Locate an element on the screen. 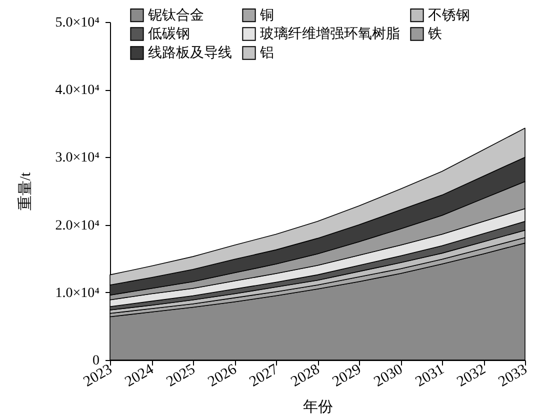 This screenshot has width=544, height=419. y-axis-title: 重量/t is located at coordinates (25, 191).